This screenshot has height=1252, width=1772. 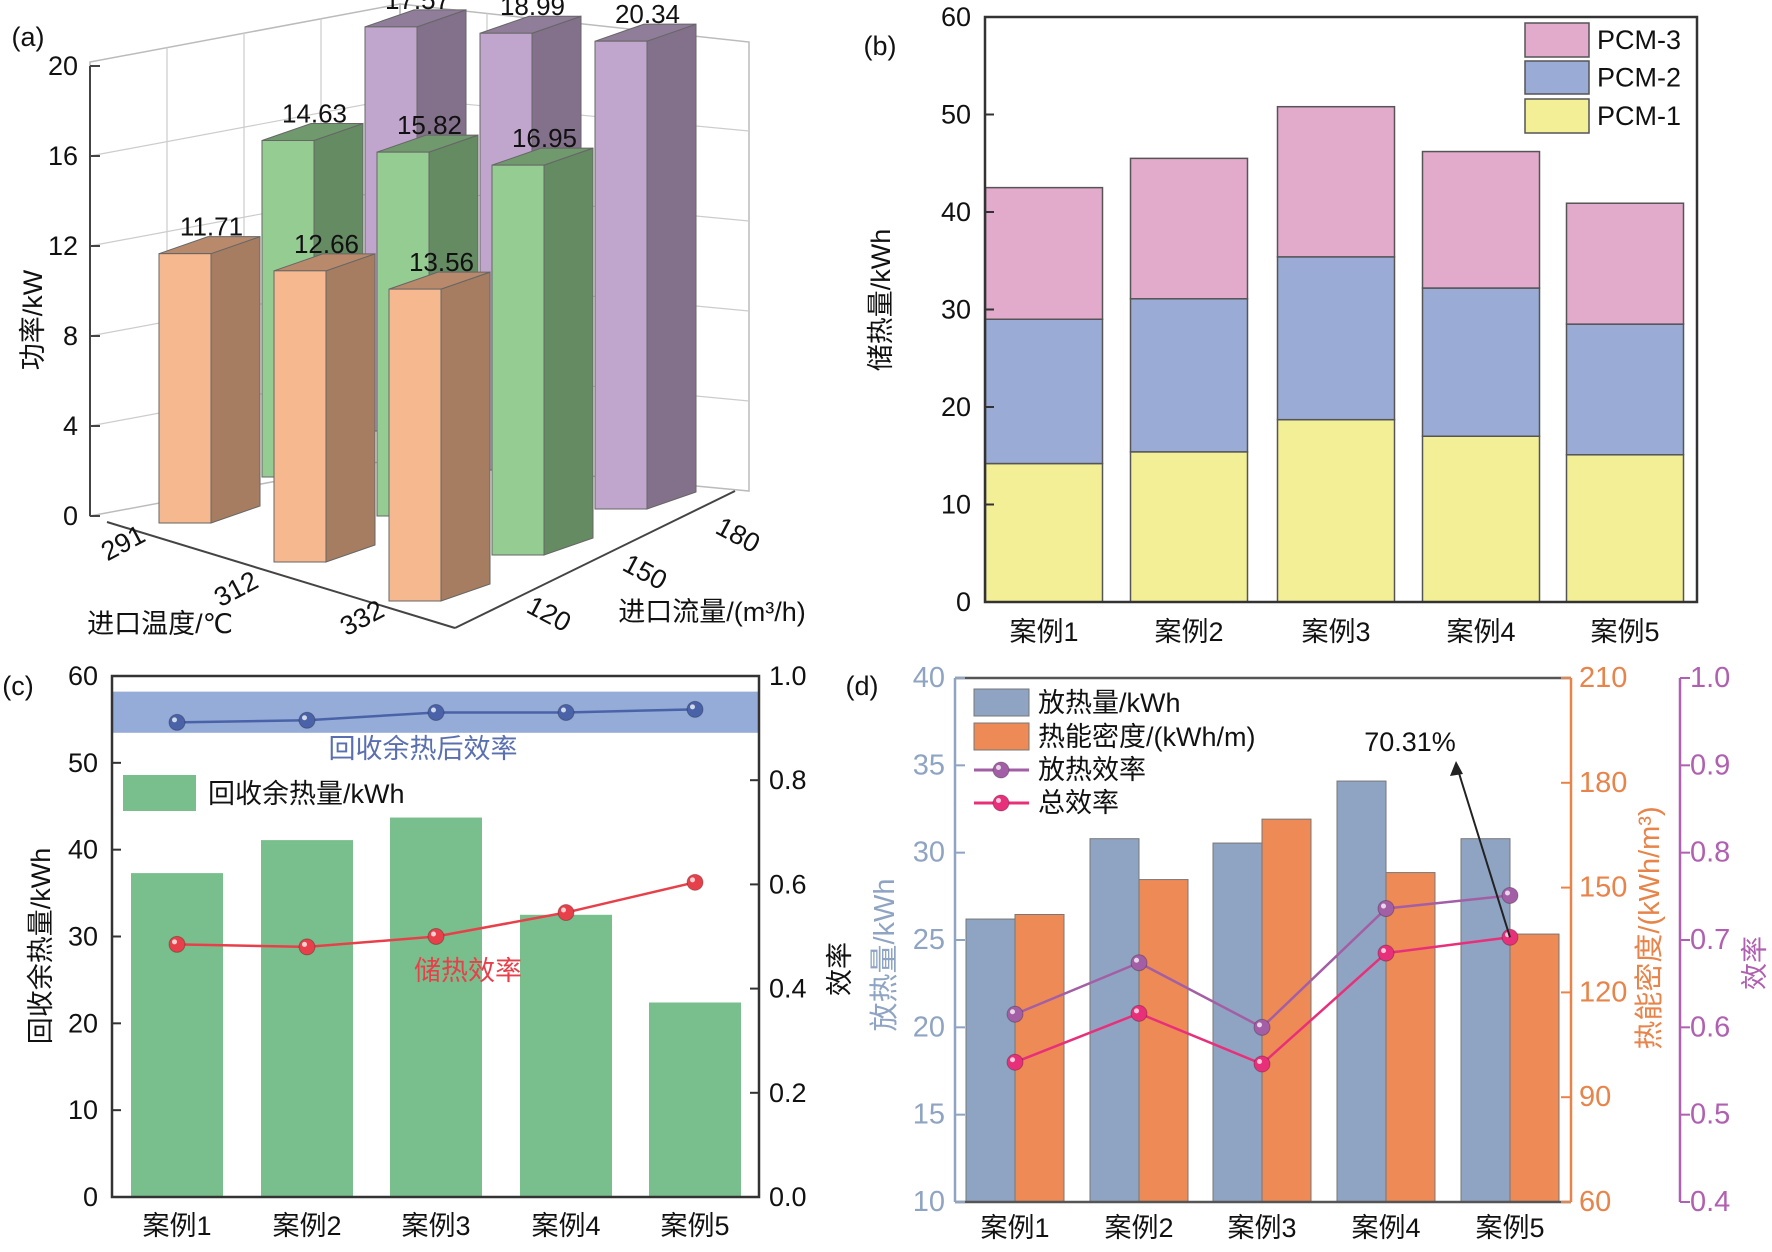 What do you see at coordinates (956, 505) in the screenshot?
I see `b-y-tick-label: 10` at bounding box center [956, 505].